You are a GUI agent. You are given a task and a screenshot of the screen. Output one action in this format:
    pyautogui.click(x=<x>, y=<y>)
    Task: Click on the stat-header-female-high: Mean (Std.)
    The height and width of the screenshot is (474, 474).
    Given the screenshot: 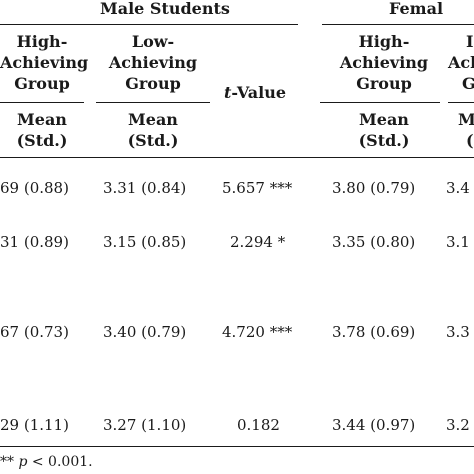 What is the action you would take?
    pyautogui.click(x=384, y=130)
    